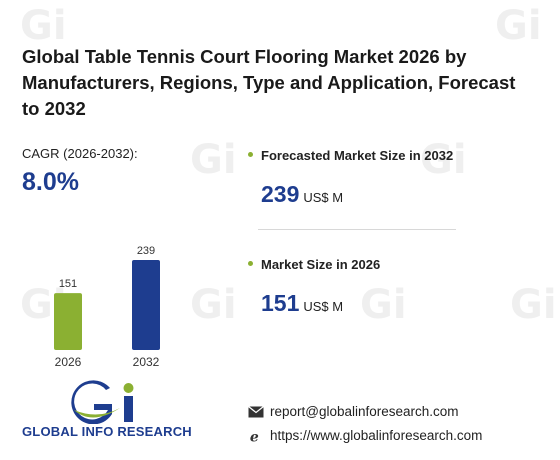  I want to click on company-logo: GLOBAL INFO RESEARCH, so click(107, 411).